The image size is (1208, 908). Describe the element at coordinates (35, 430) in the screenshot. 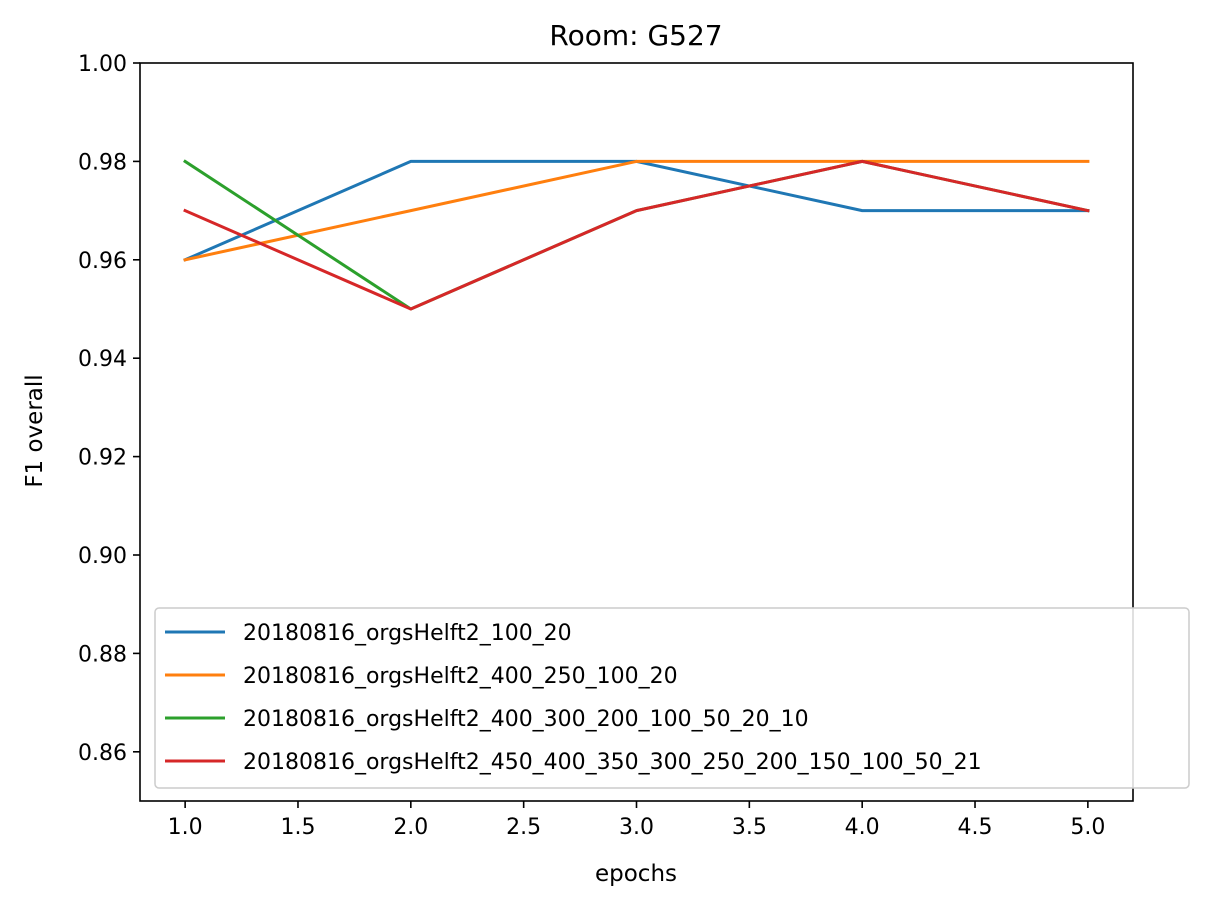

I see `y-axis-label: F1 overall` at that location.